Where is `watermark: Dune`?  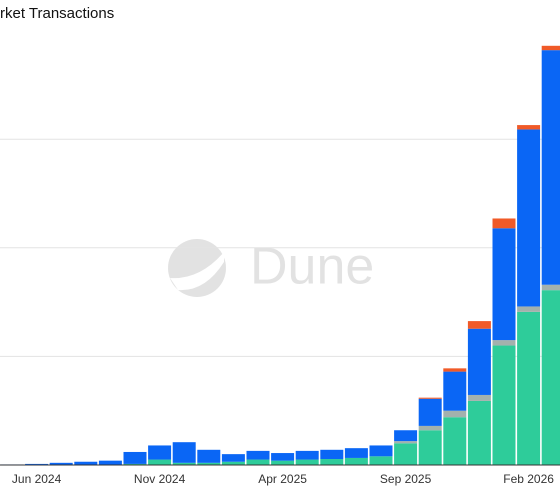
watermark: Dune is located at coordinates (271, 267).